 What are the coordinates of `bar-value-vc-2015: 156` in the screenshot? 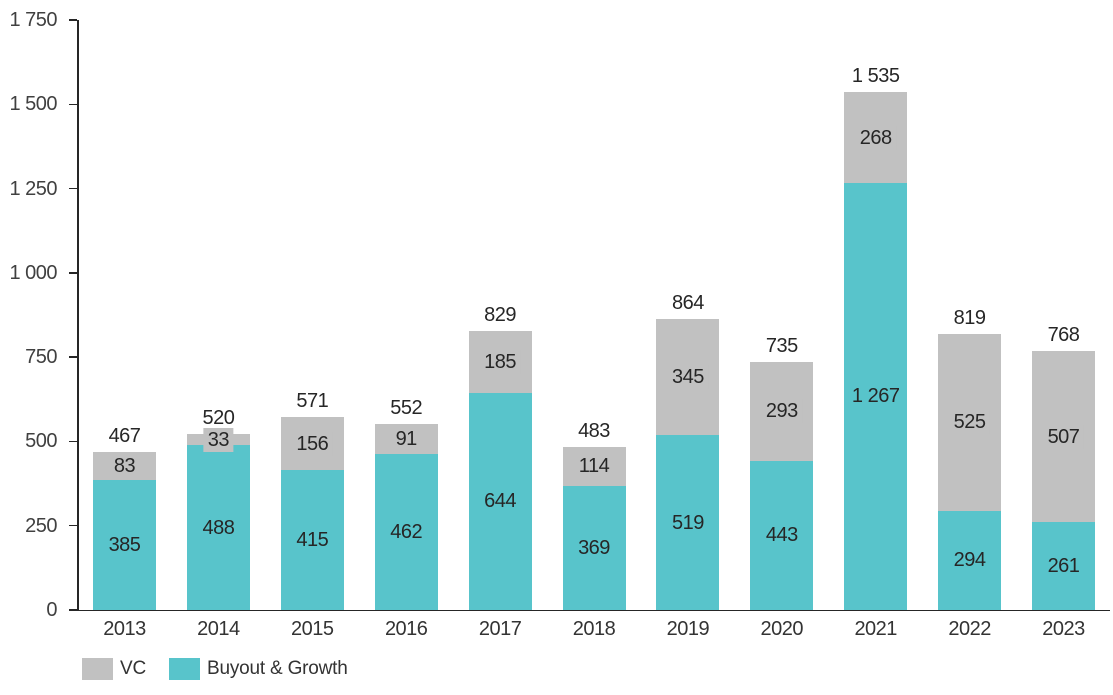 It's located at (312, 443).